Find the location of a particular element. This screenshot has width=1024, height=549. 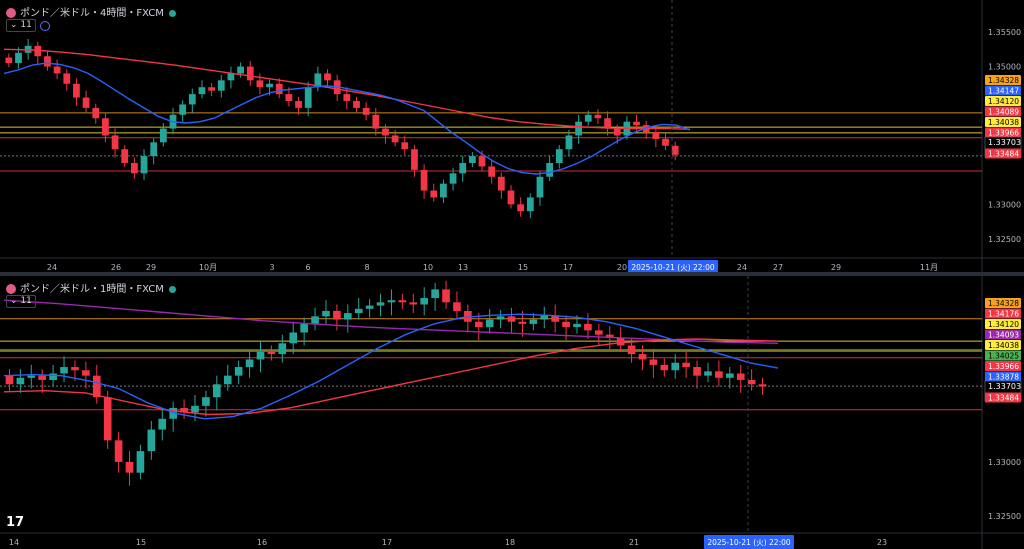

indicator-toggle-1h: ⌄ 11 is located at coordinates (21, 301).